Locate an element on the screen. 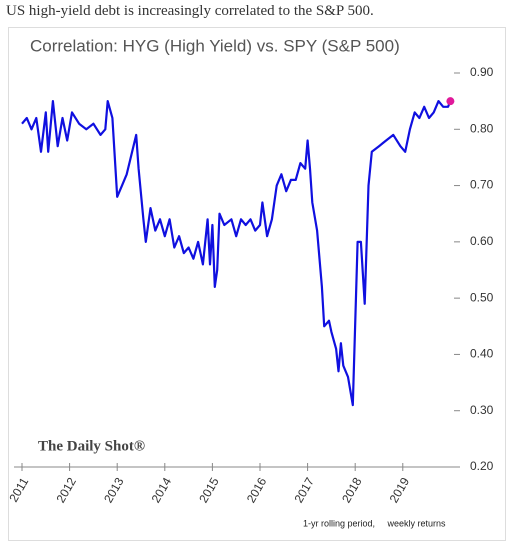 The image size is (514, 543). y-tick-label: 0.40 is located at coordinates (482, 354).